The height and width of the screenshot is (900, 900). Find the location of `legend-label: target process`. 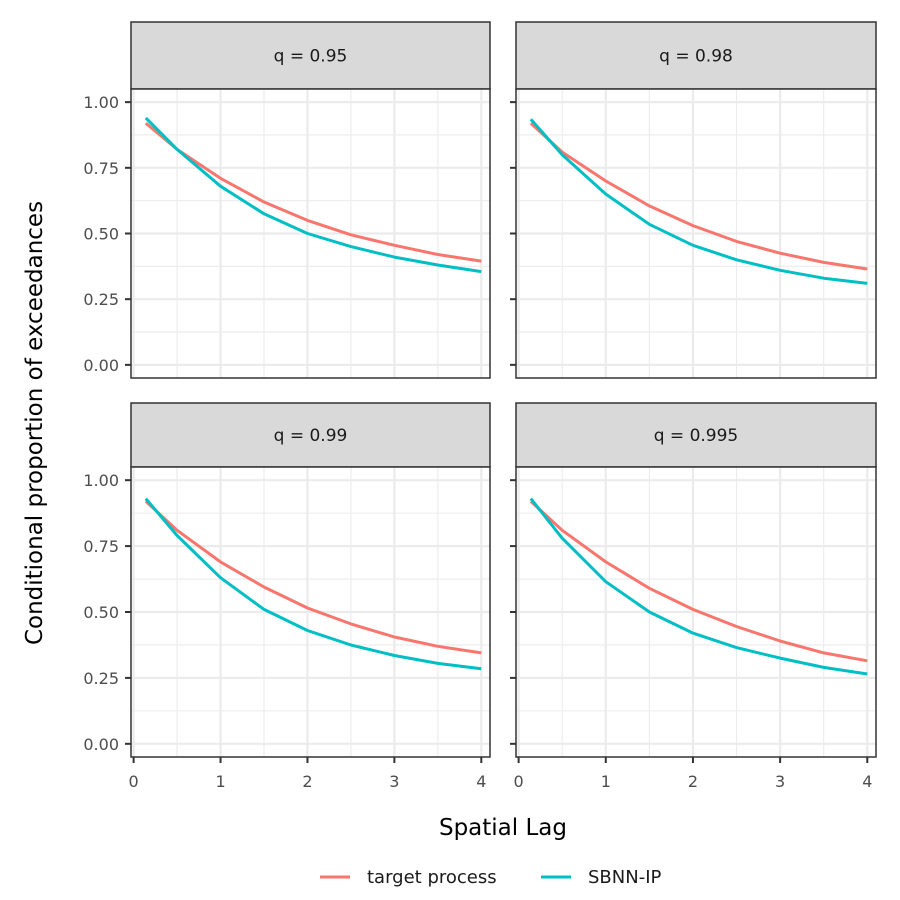

legend-label: target process is located at coordinates (432, 877).